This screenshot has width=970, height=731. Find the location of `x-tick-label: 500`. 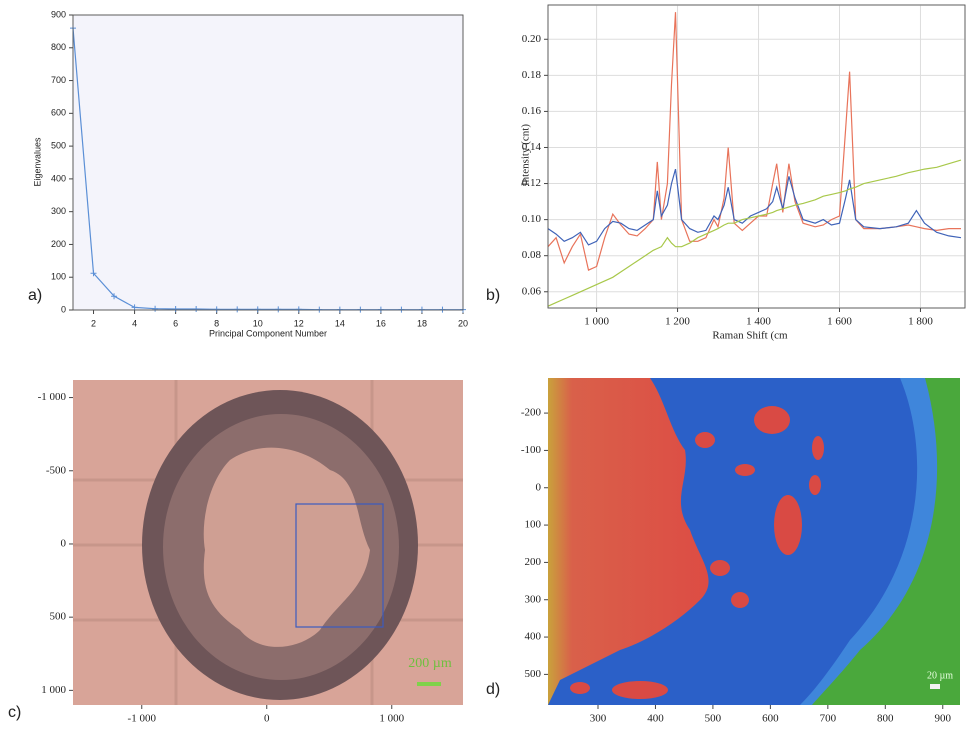

x-tick-label: 500 is located at coordinates (713, 719).